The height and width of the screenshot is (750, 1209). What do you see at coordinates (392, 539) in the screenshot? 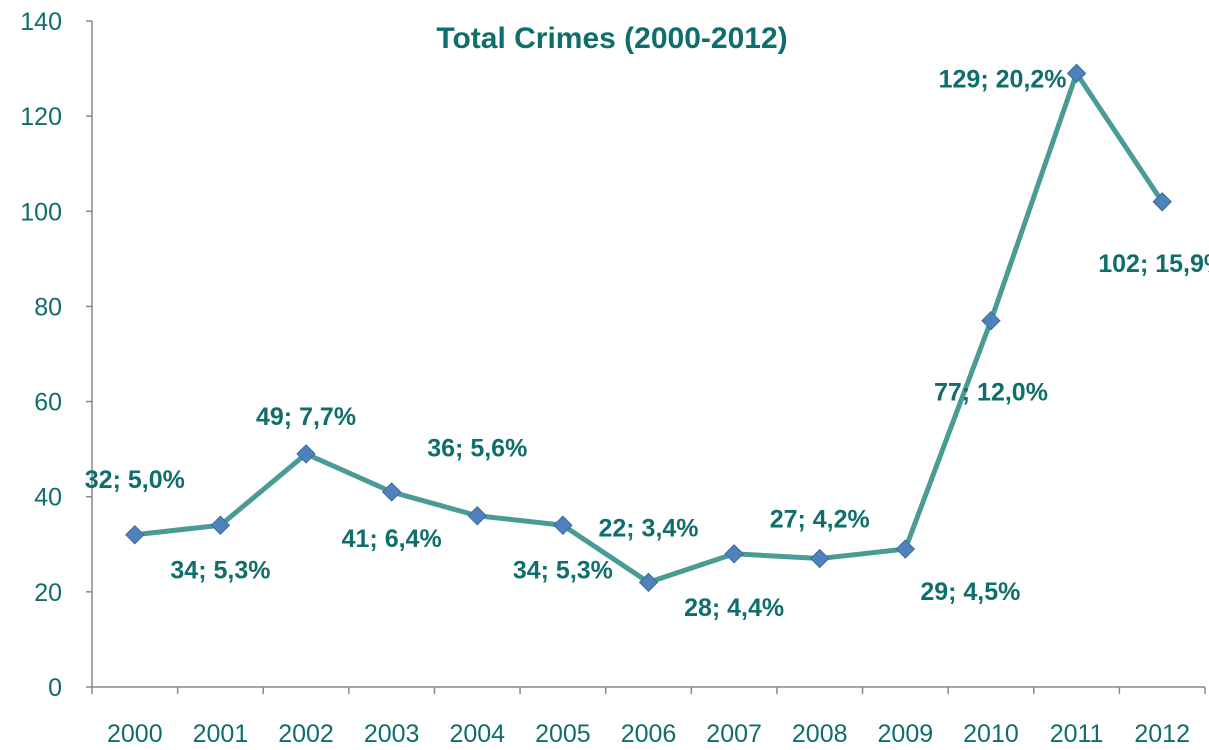
I see `data-label: 41; 6,4%` at bounding box center [392, 539].